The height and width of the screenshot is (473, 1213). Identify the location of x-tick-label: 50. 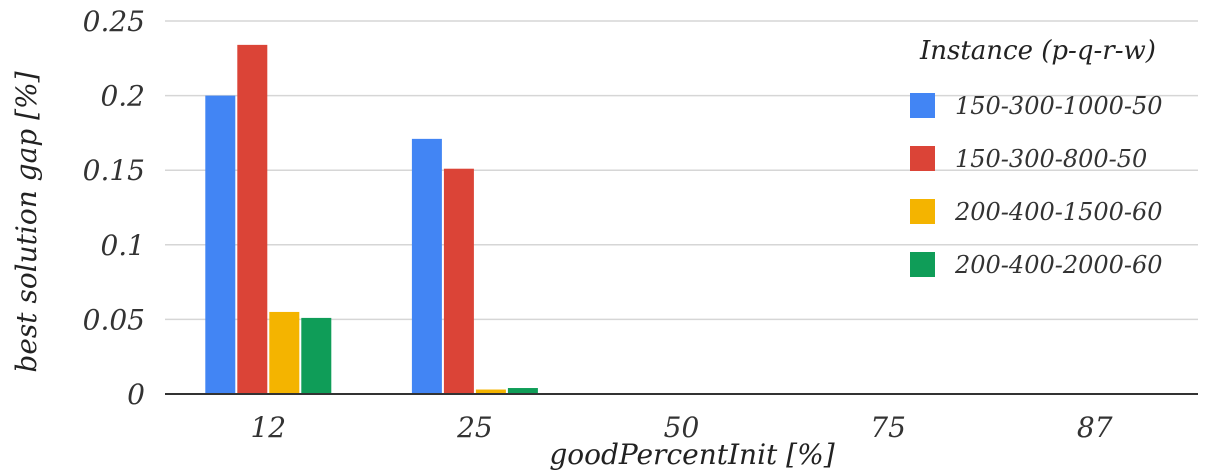
(682, 427).